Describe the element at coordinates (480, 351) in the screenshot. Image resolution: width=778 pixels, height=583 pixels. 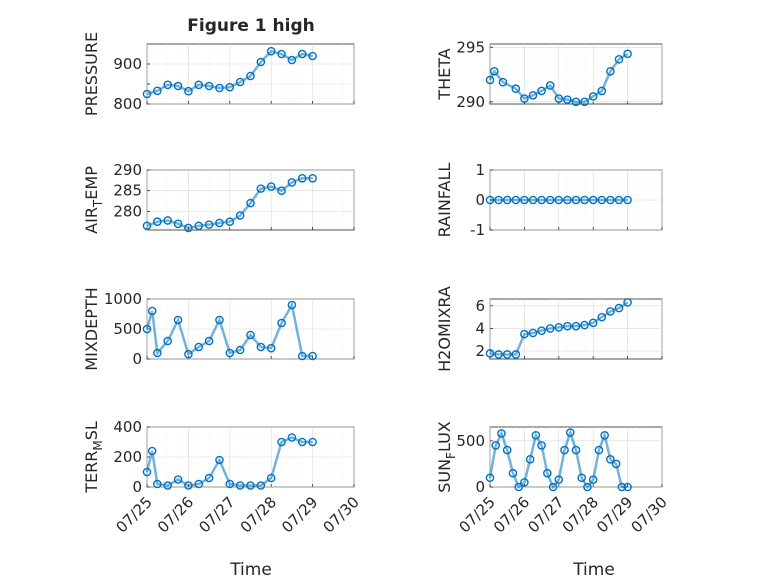
I see `y-tick-label: 2` at that location.